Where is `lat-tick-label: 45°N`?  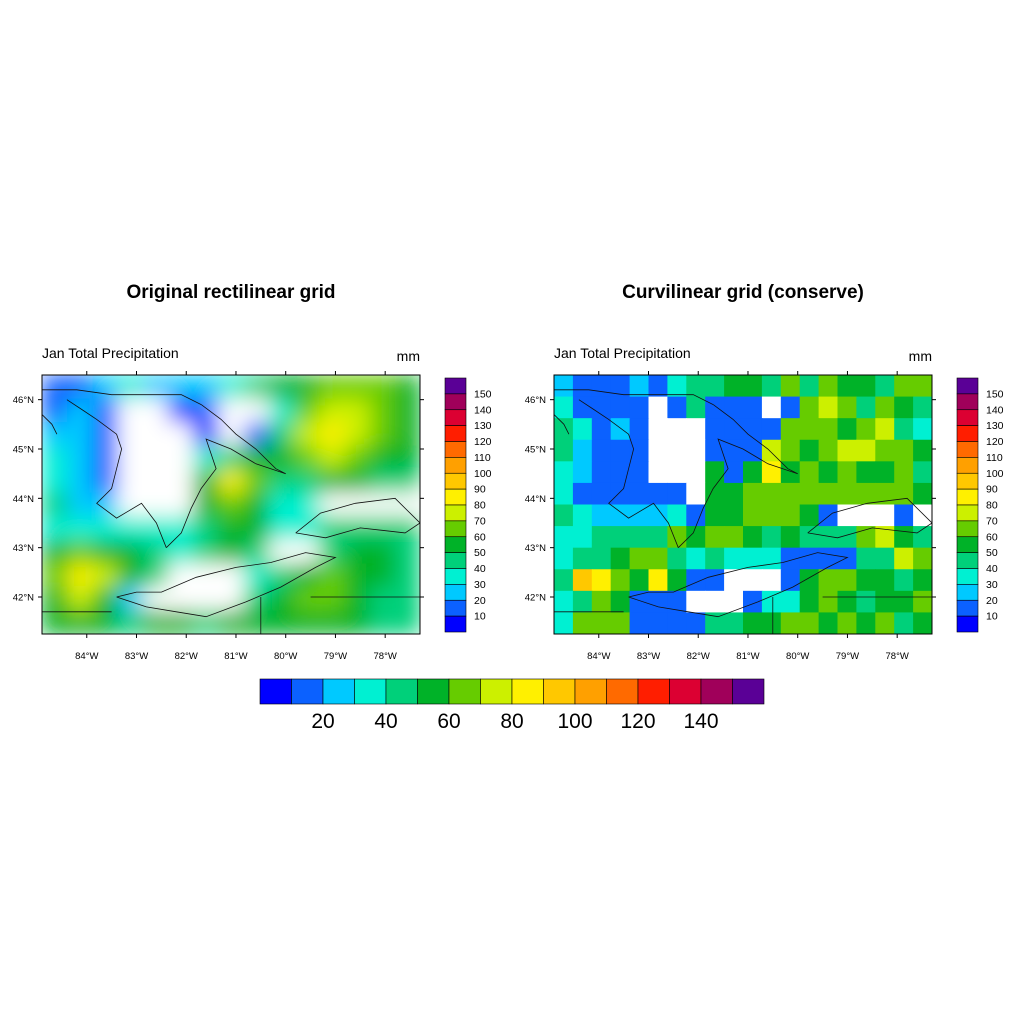 lat-tick-label: 45°N is located at coordinates (23, 450).